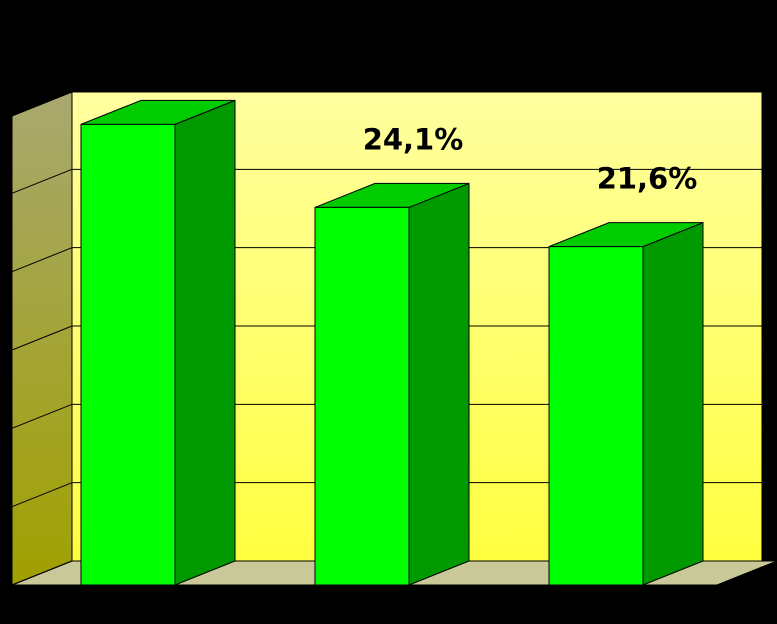 The height and width of the screenshot is (624, 777). What do you see at coordinates (4, 193) in the screenshot?
I see `y-tick-label: 25` at bounding box center [4, 193].